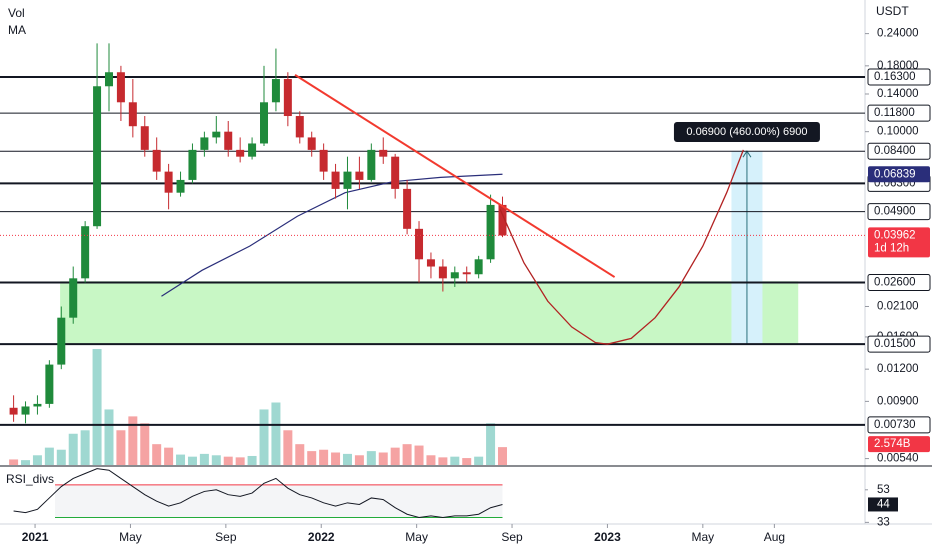 The width and height of the screenshot is (932, 550). I want to click on rsi-box-label: 44, so click(883, 504).